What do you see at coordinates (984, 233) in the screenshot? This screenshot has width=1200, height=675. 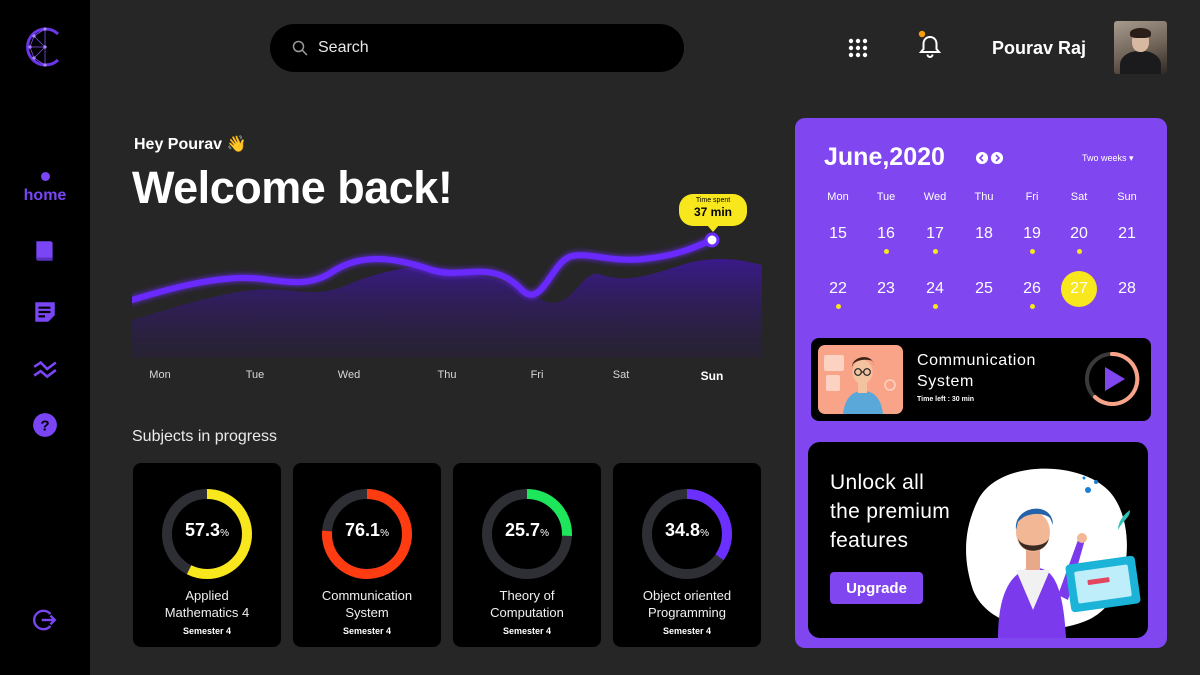 I see `calendar-date: 18` at bounding box center [984, 233].